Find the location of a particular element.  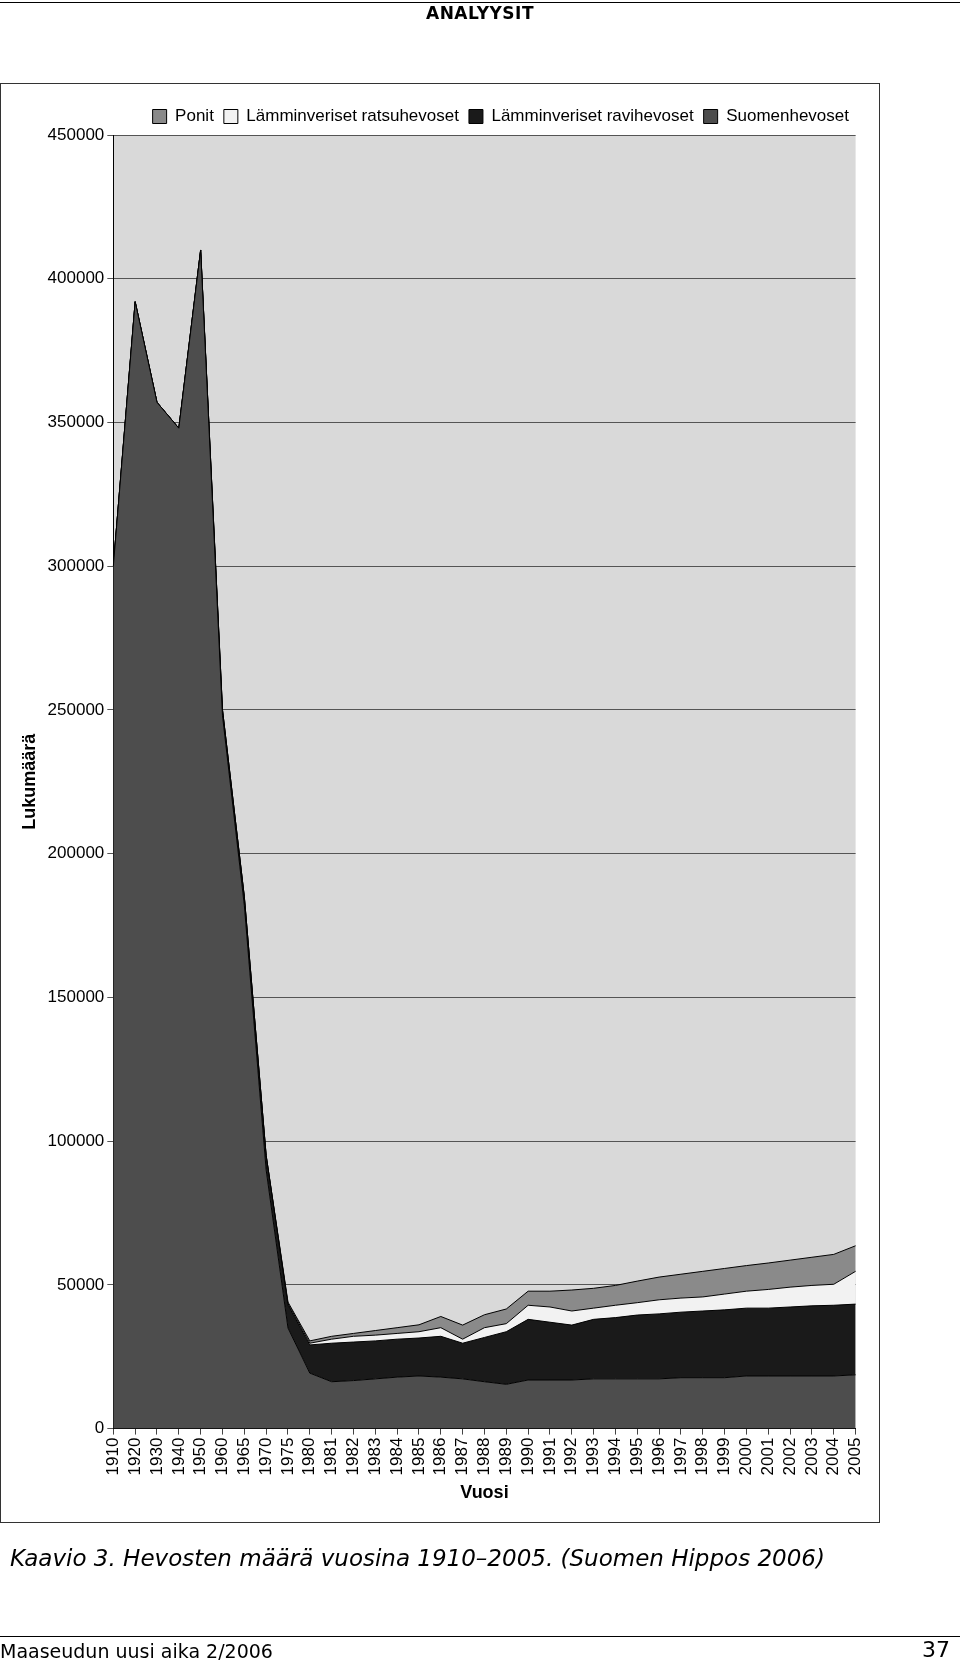

legend-label: Suomenhevoset is located at coordinates (788, 116).